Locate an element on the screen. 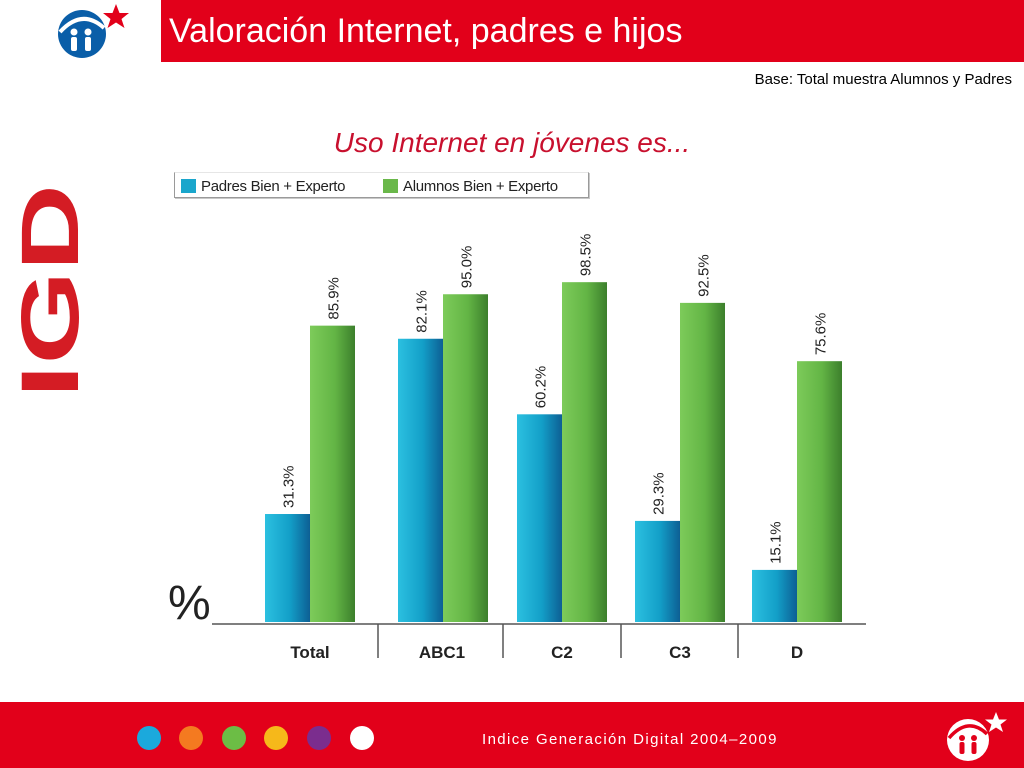  bar-alumnos-d is located at coordinates (819, 491).